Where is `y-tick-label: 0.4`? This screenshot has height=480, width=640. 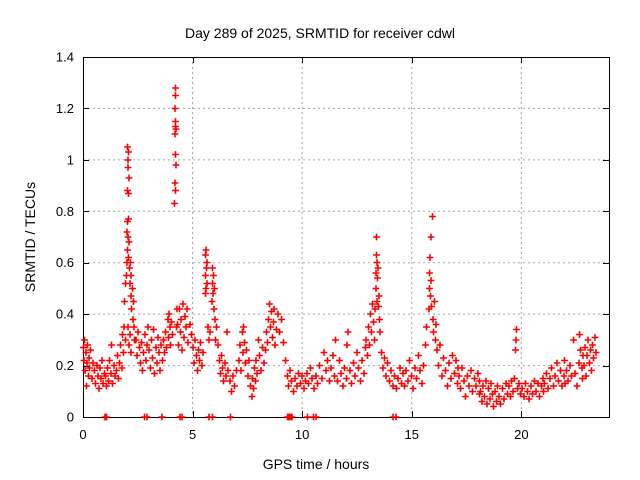
y-tick-label: 0.4 is located at coordinates (65, 314).